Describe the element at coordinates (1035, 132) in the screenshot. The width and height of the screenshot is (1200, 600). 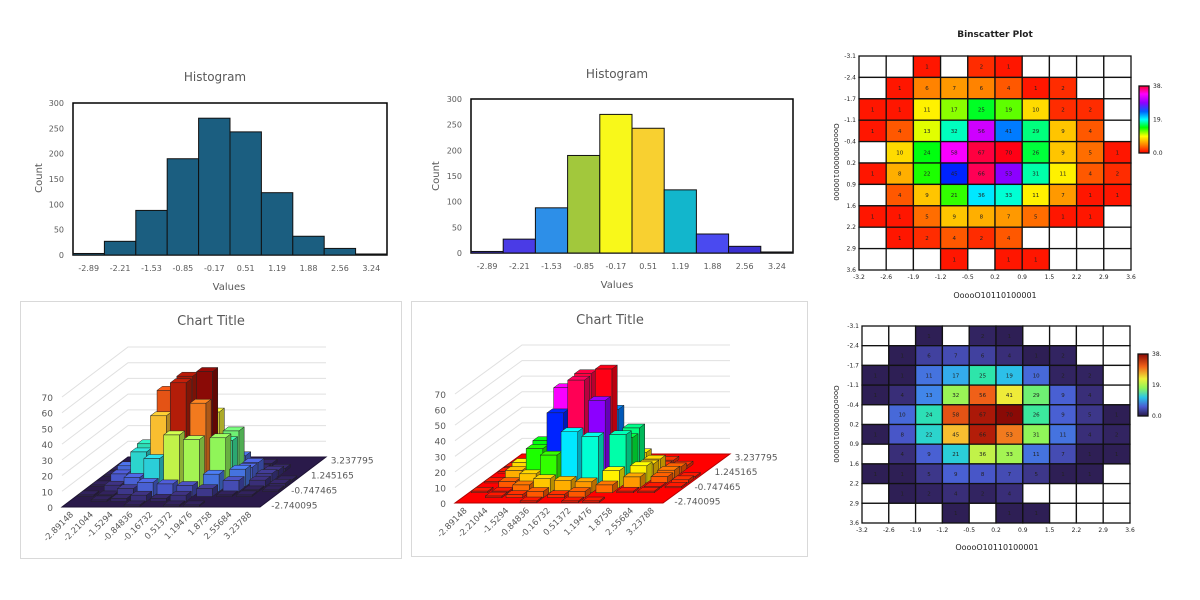
I see `heatmap-cell-label: 29` at that location.